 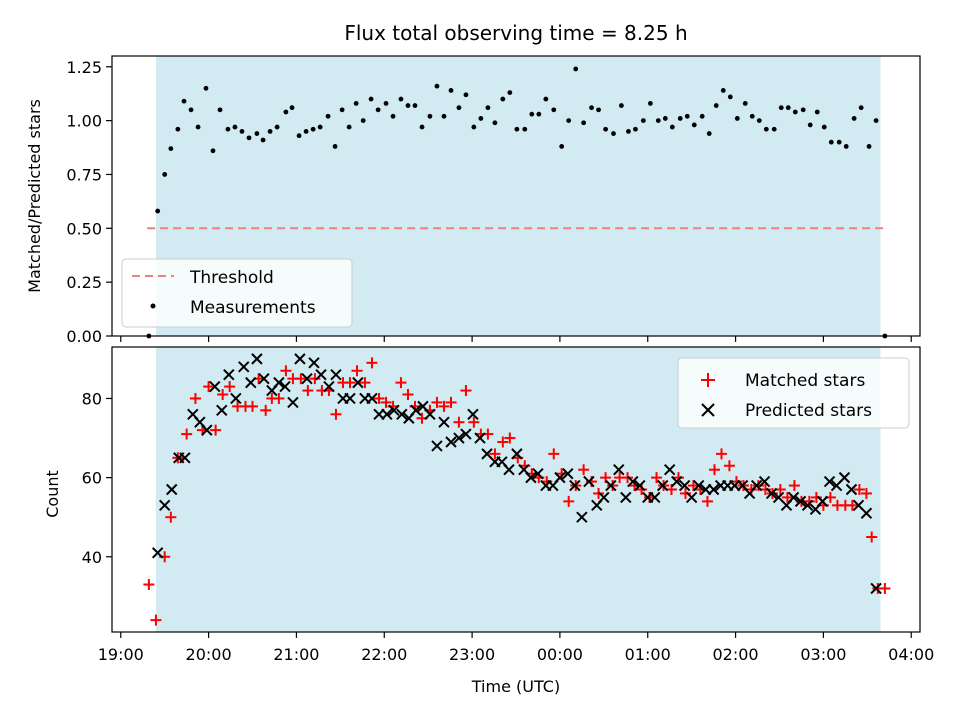 What do you see at coordinates (84, 121) in the screenshot?
I see `y-tick-label: 1.00` at bounding box center [84, 121].